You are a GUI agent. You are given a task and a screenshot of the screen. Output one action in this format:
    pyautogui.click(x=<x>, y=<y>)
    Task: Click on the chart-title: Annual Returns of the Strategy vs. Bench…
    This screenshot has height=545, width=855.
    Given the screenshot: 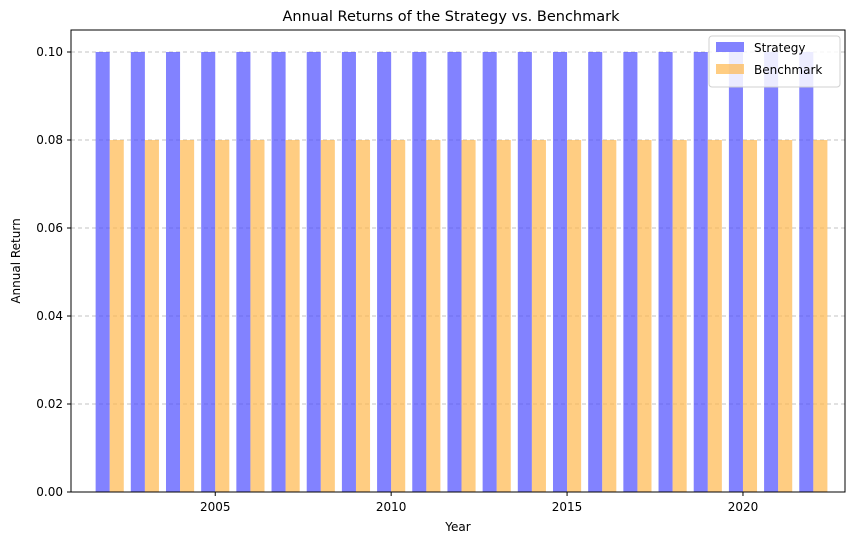 What is the action you would take?
    pyautogui.click(x=452, y=17)
    